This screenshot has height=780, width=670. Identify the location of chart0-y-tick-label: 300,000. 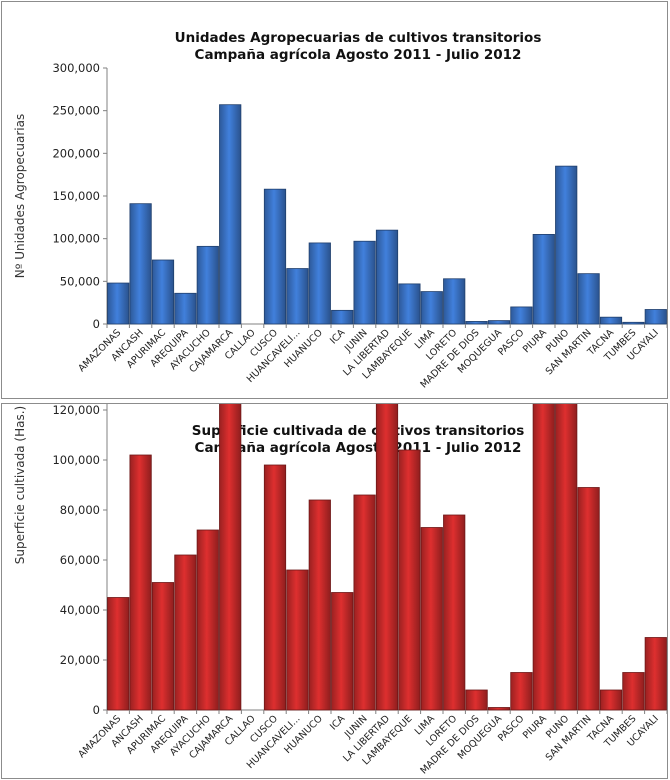
(76, 68).